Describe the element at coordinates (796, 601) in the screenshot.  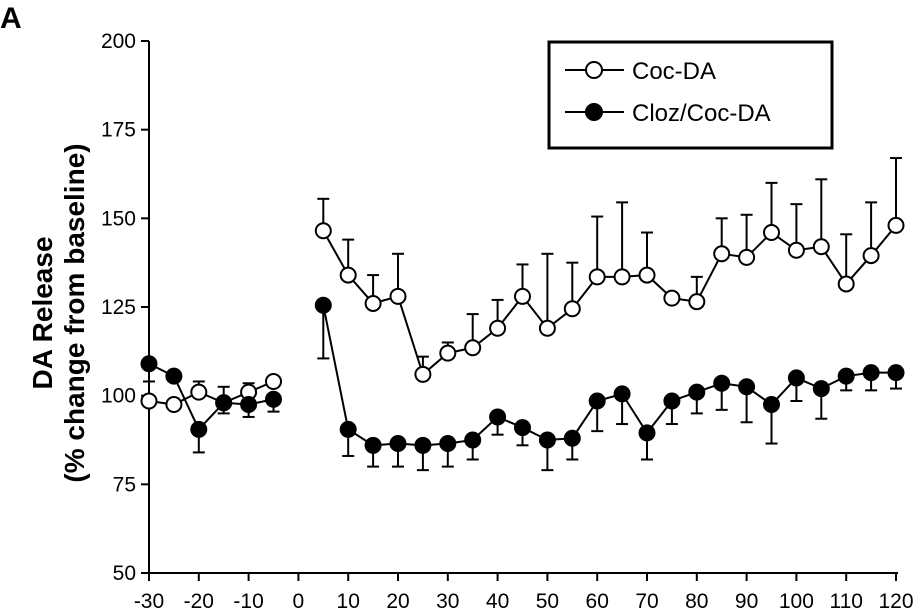
I see `x-tick-label: 100` at that location.